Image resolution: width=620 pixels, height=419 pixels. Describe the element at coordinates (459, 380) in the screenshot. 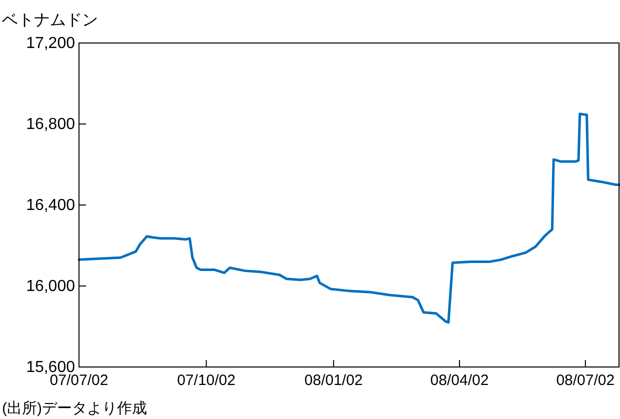

I see `x-tick-label: 08/04/02` at that location.